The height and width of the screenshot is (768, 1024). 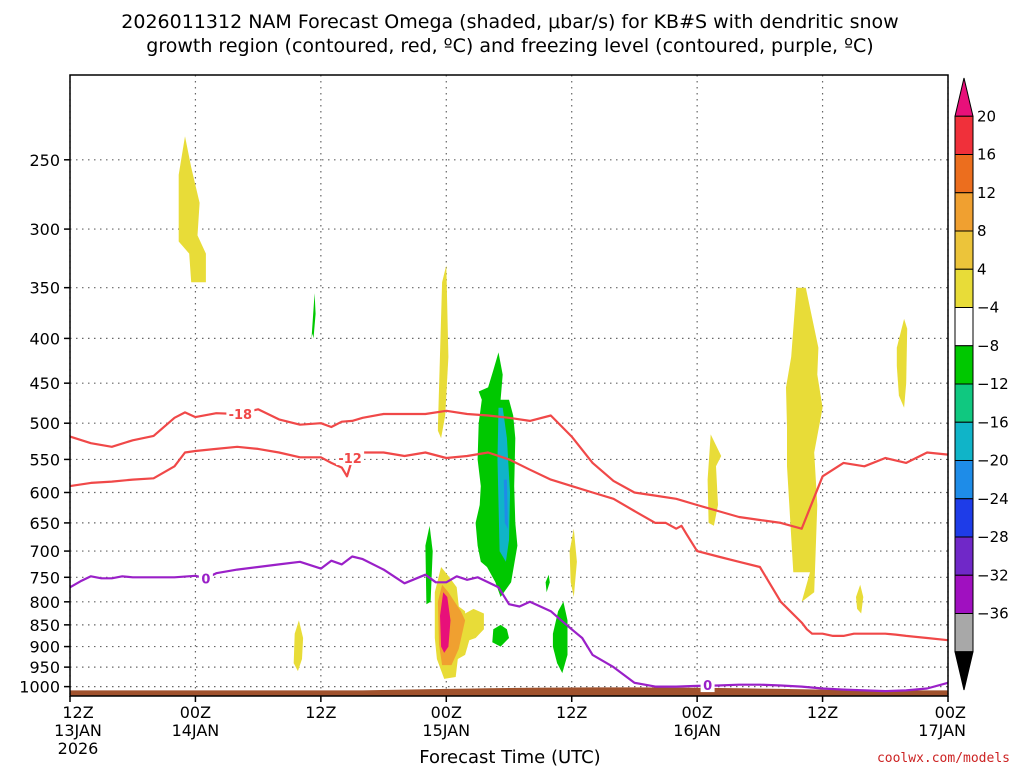 I want to click on y-tick-label: 1000, so click(x=39, y=687).